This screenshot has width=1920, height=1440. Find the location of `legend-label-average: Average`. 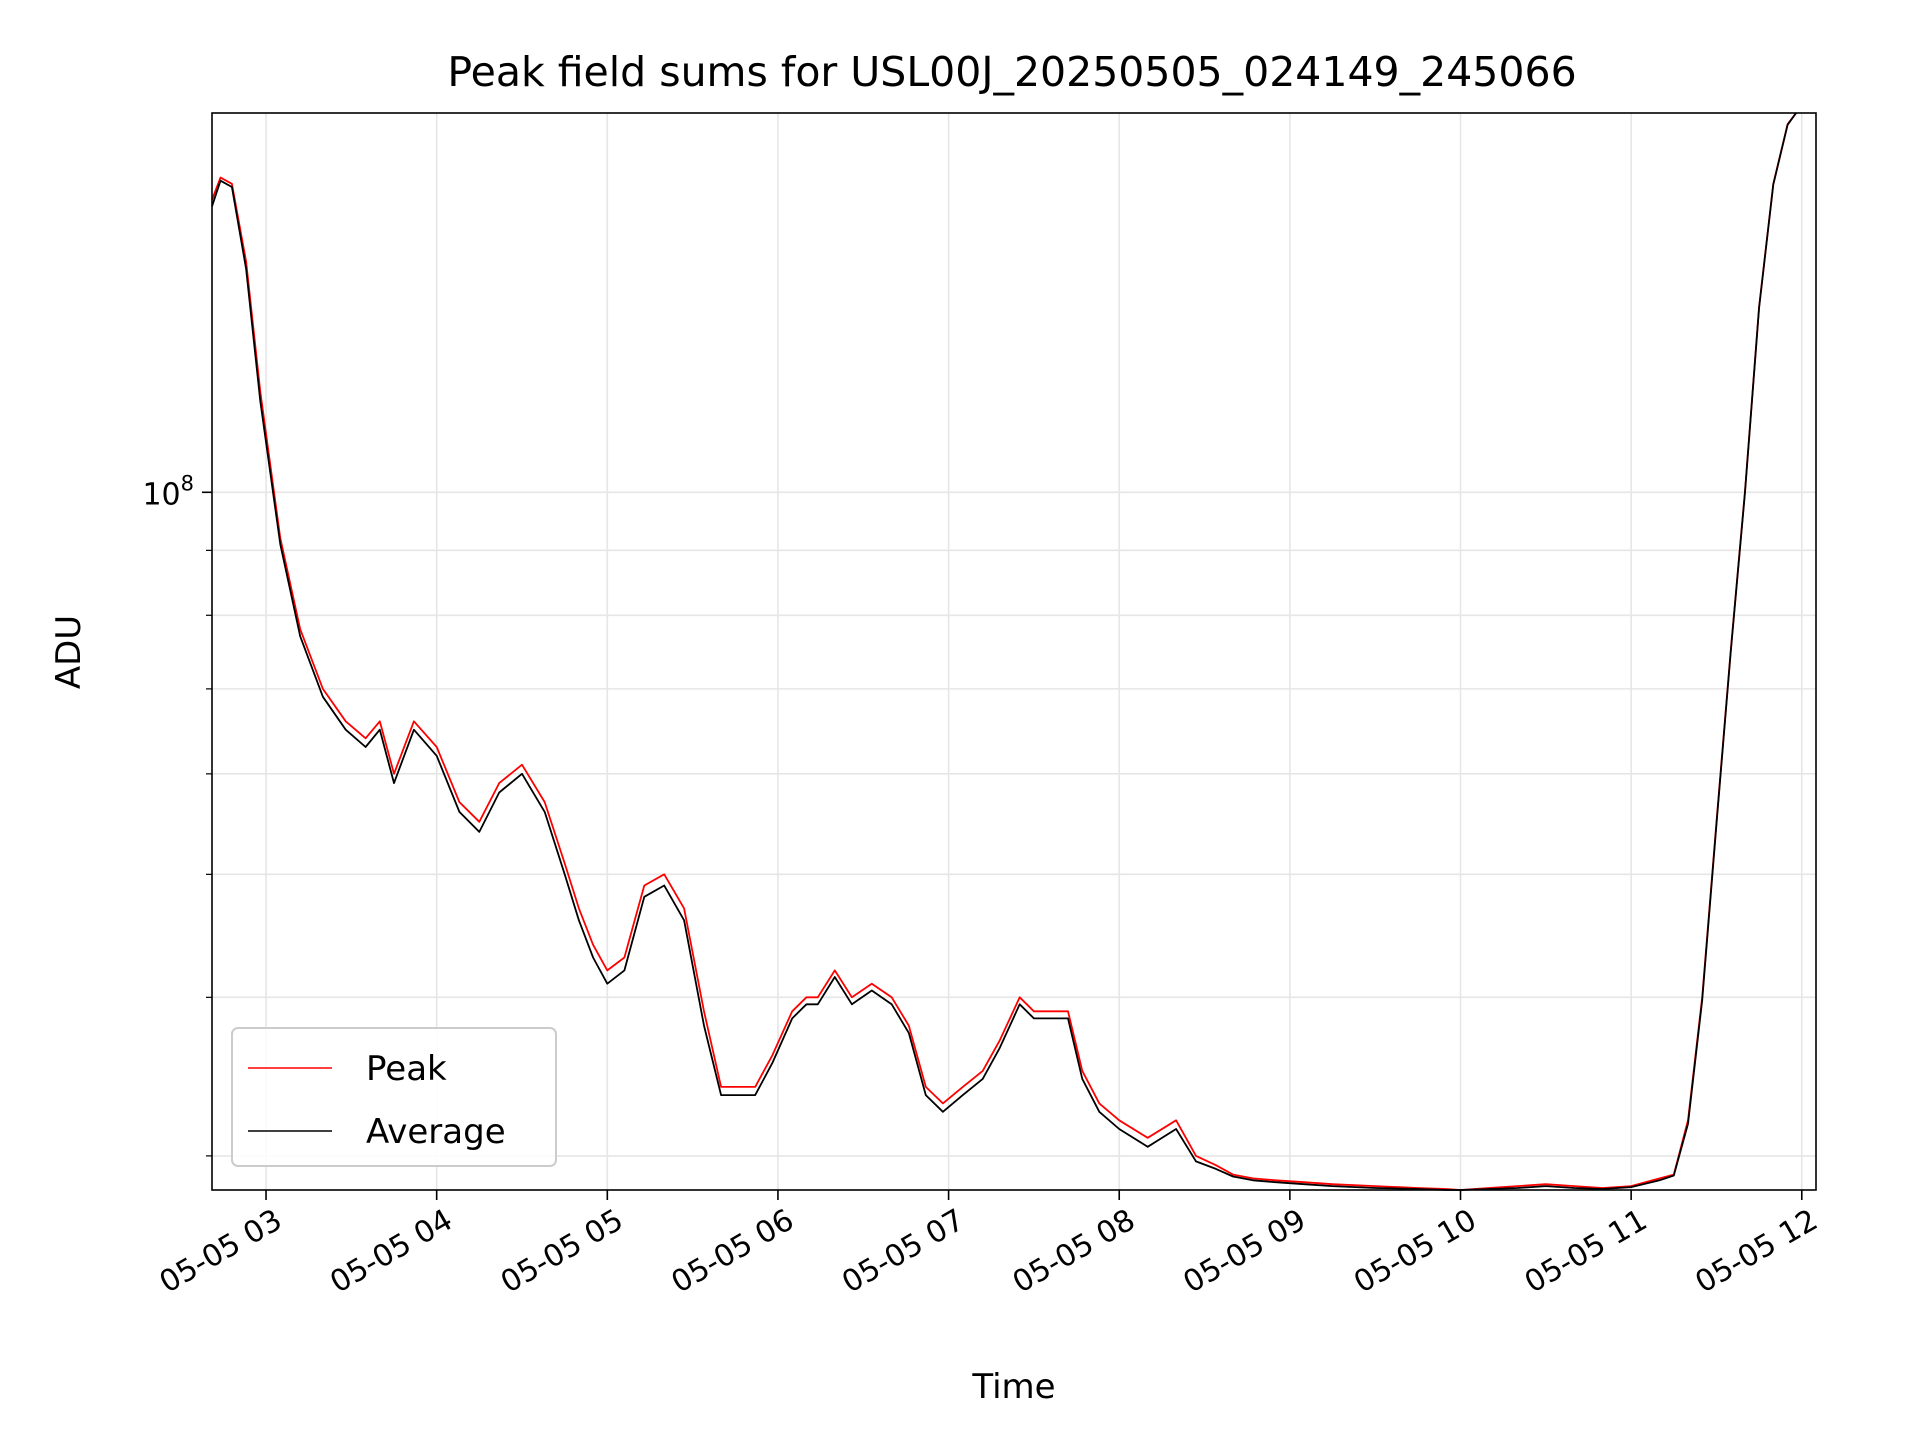

legend-label-average: Average is located at coordinates (436, 1132).